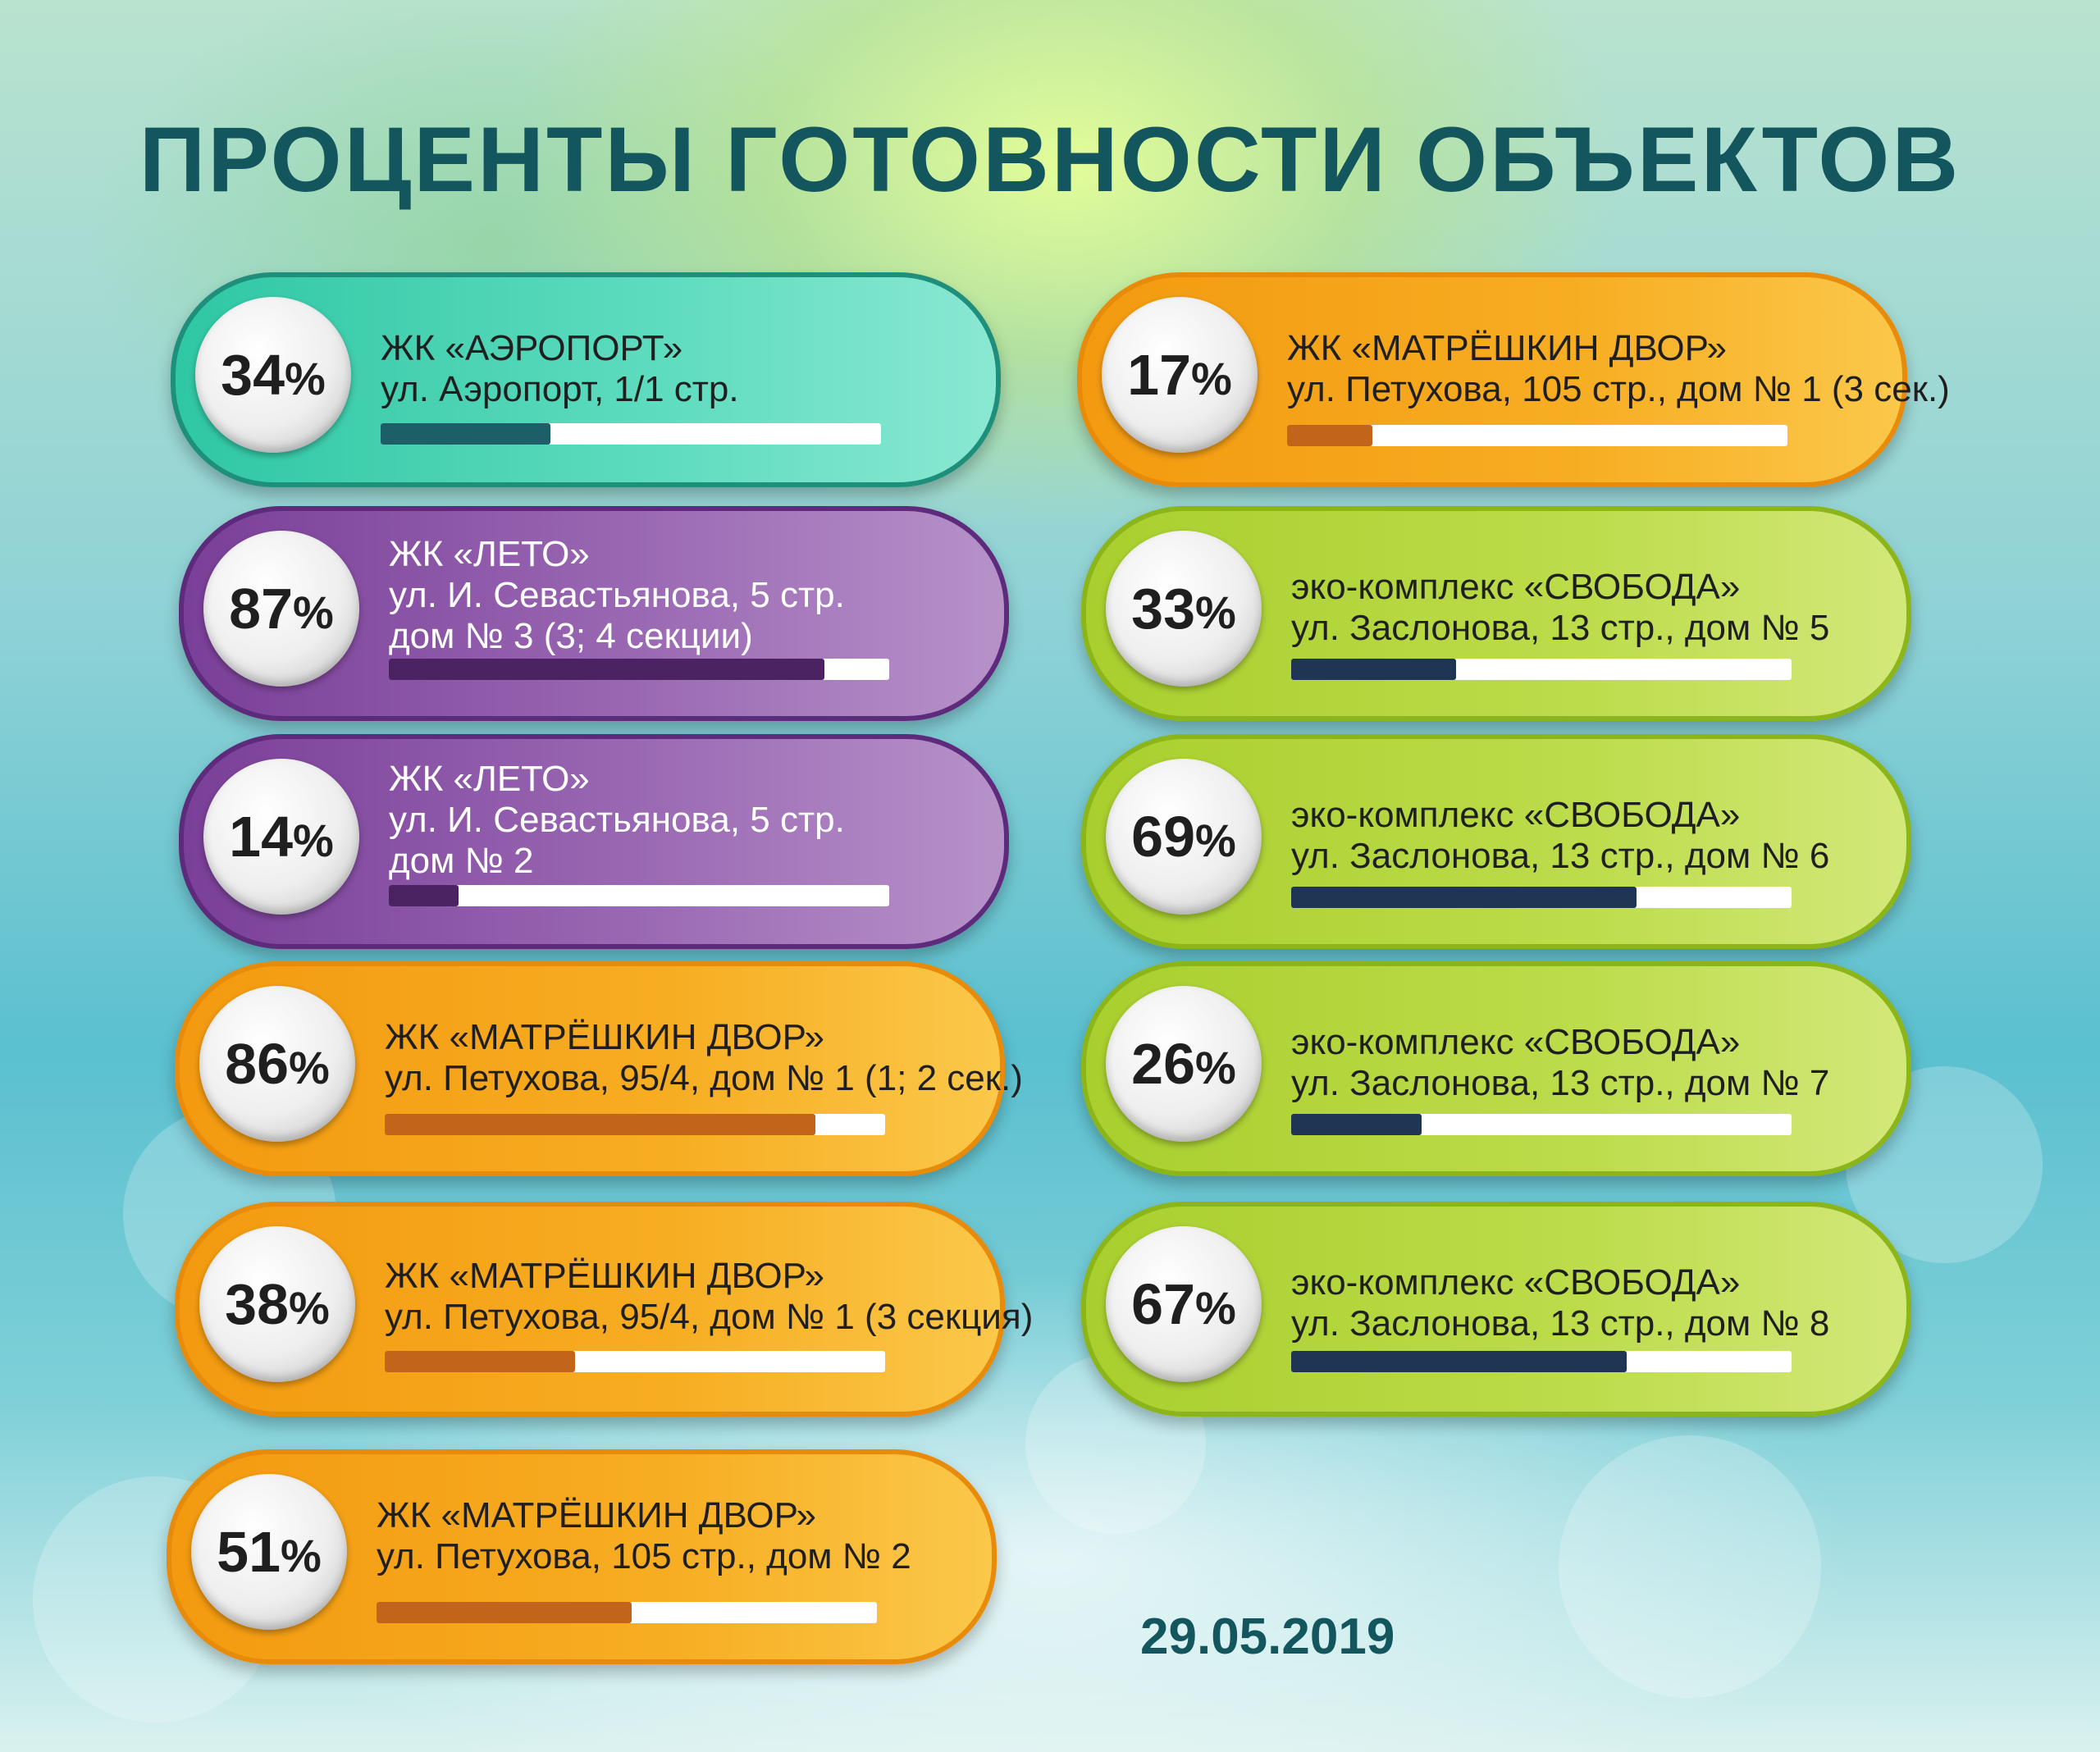  I want to click on object-address: ул. Петухова, 95/4, дом № 1 (3 секция), so click(710, 1317).